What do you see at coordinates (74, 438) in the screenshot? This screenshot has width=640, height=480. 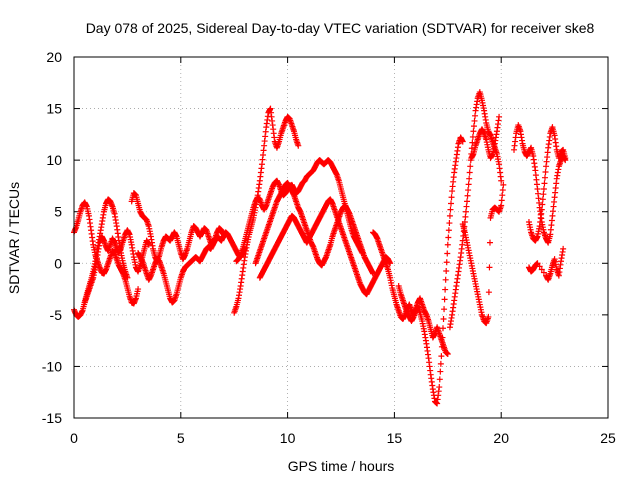 I see `x-tick-label: 0` at bounding box center [74, 438].